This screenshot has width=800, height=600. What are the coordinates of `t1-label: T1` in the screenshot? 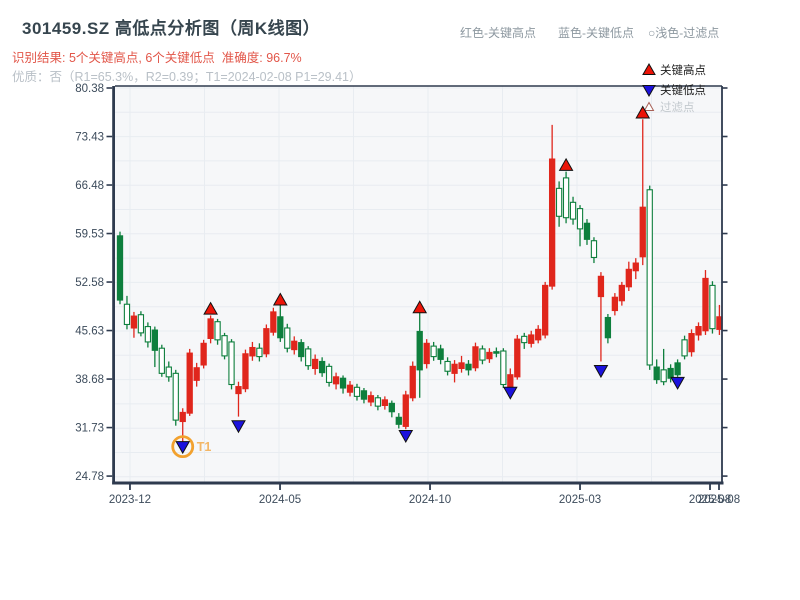 It's located at (204, 447).